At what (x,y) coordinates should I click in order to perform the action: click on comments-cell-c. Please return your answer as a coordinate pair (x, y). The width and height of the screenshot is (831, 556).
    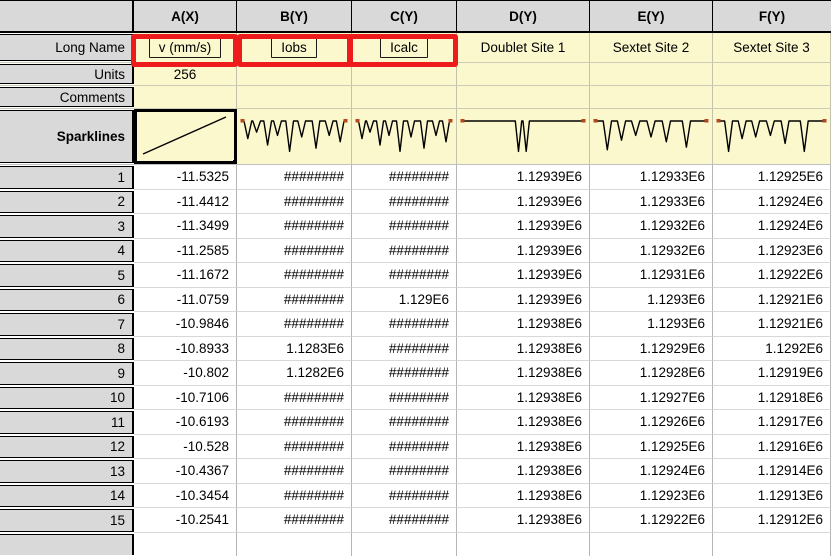
    Looking at the image, I should click on (404, 97).